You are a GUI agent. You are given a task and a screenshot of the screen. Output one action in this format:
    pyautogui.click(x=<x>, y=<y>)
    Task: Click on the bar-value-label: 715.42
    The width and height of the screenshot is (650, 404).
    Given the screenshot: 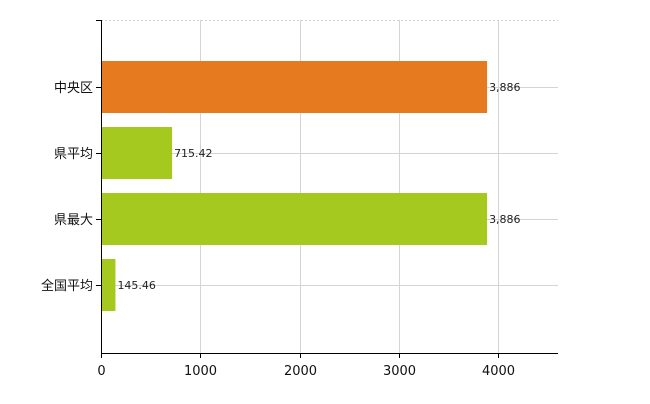 What is the action you would take?
    pyautogui.click(x=193, y=153)
    